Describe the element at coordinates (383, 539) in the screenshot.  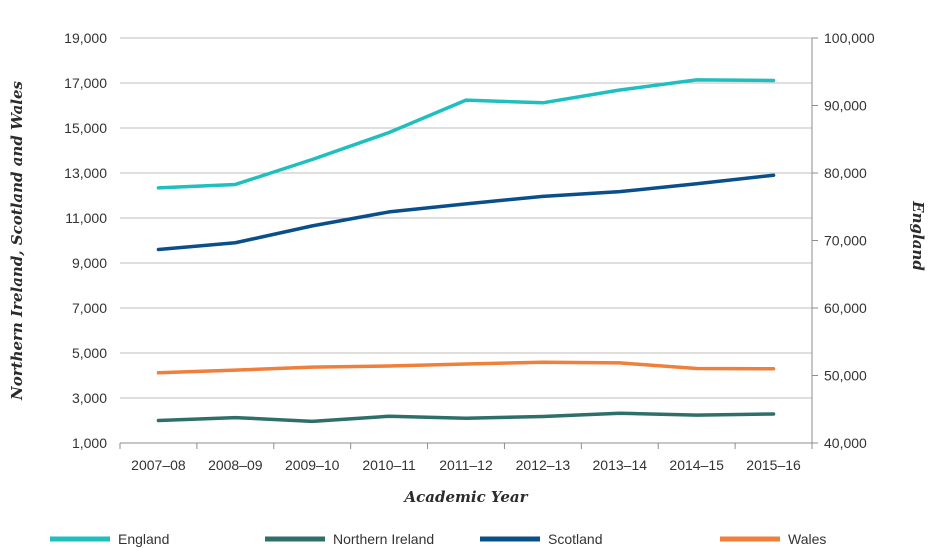
I see `legend-label: Northern Ireland` at that location.